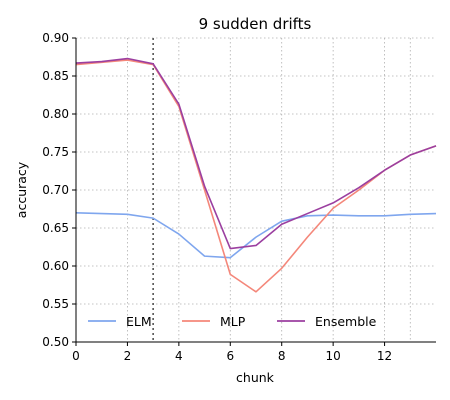  I want to click on x-tick-label-6: 12, so click(384, 356).